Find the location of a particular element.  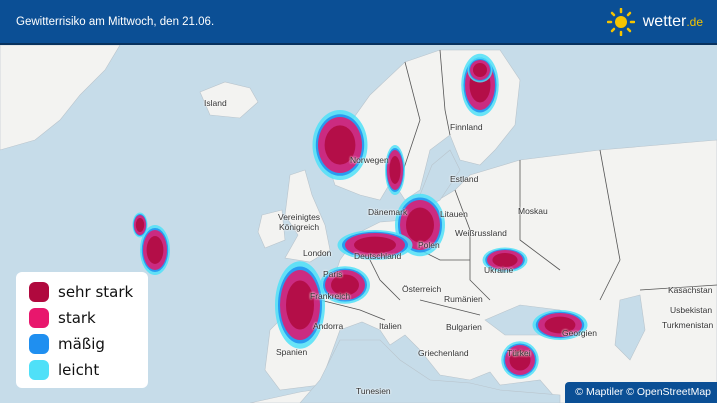

label-tunesien: Tunesien is located at coordinates (373, 391).